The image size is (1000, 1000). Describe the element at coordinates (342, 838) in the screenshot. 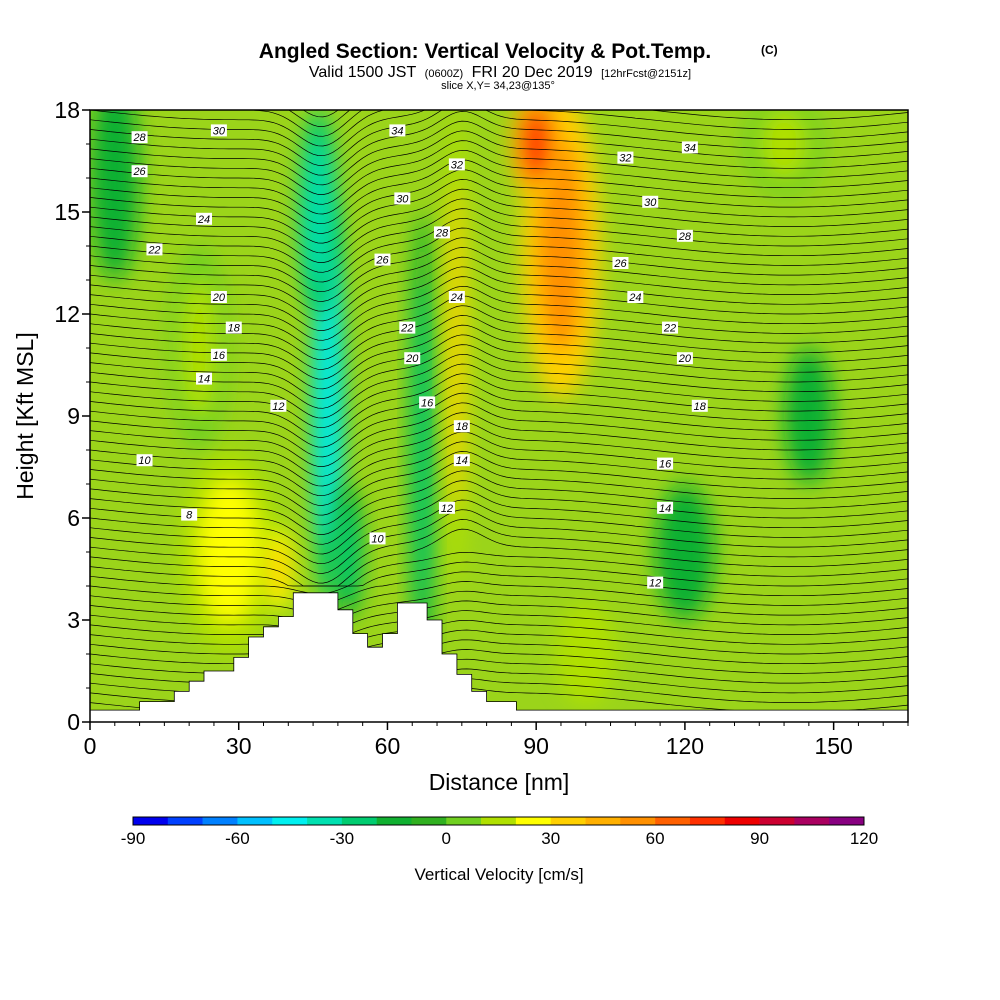

I see `colorbar-tick-label: -30` at that location.